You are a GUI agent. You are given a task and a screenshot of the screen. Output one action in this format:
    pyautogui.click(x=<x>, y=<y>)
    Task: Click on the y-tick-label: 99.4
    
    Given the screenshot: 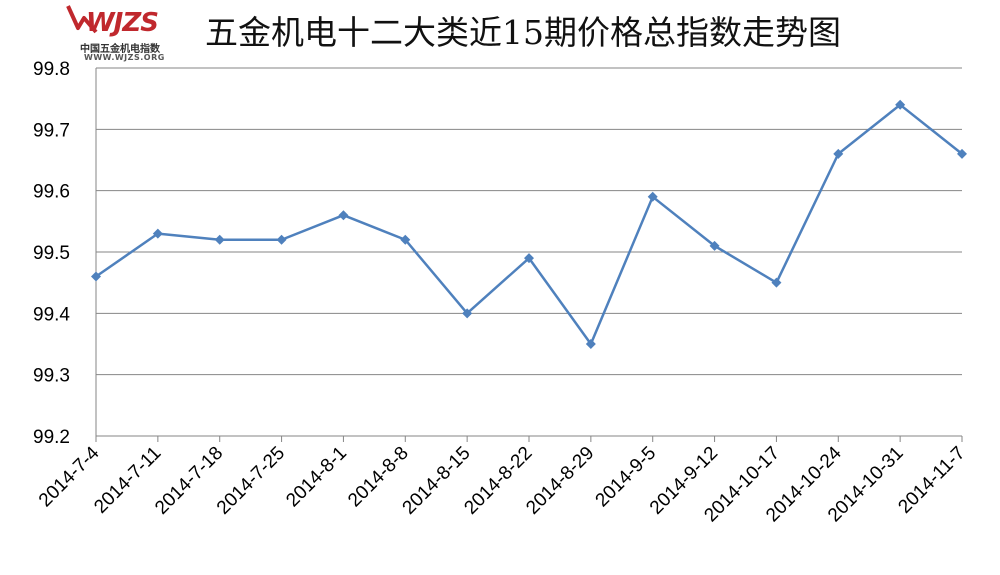 What is the action you would take?
    pyautogui.click(x=51, y=314)
    